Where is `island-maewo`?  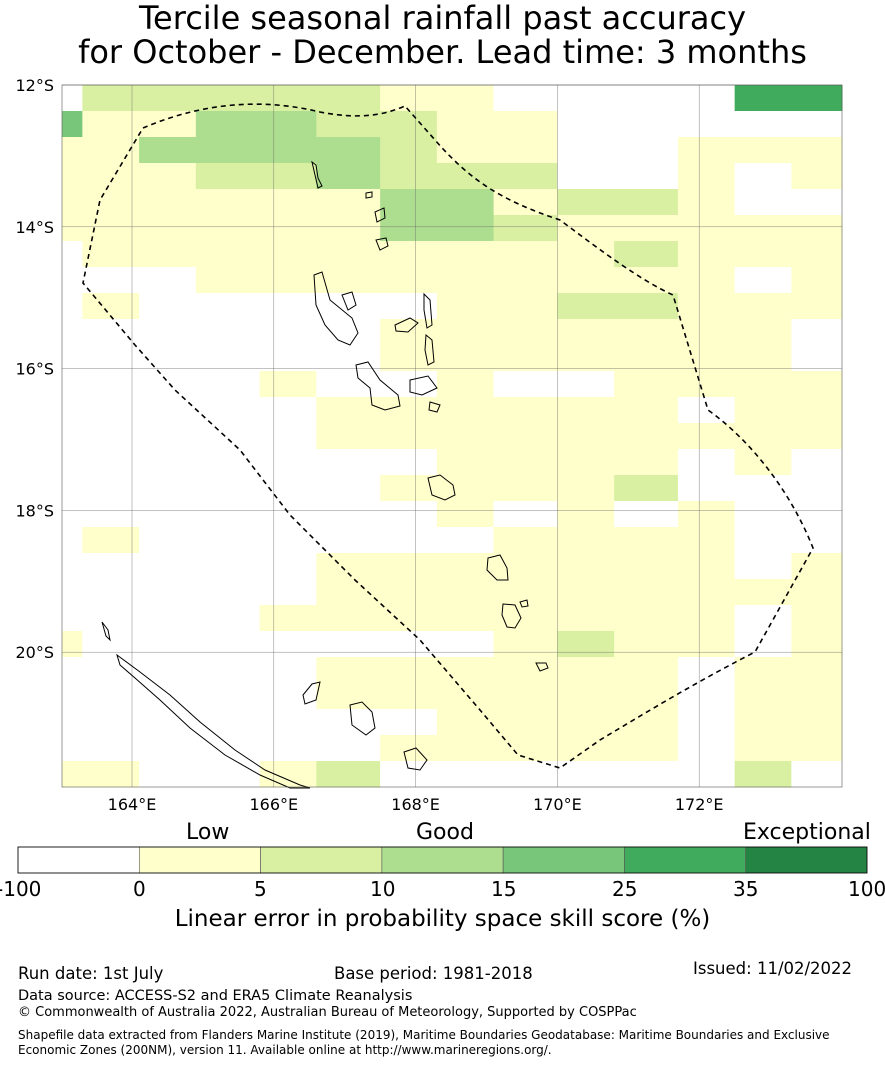
island-maewo is located at coordinates (428, 310).